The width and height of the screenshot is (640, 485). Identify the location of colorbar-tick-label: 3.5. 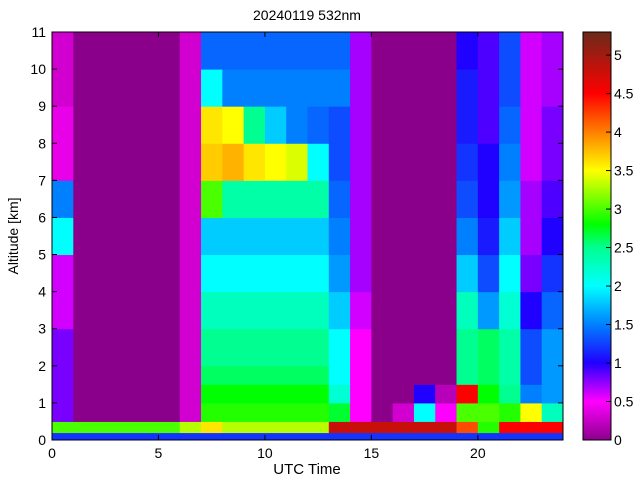
(624, 171).